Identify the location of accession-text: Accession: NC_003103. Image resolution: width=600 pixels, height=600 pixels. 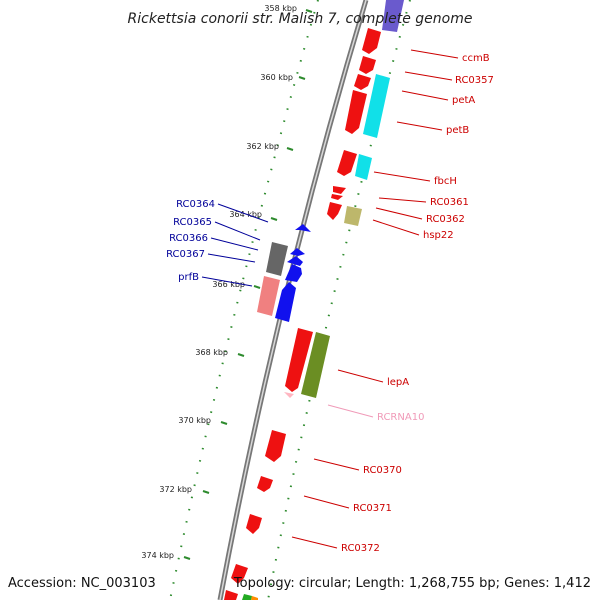
(82, 583).